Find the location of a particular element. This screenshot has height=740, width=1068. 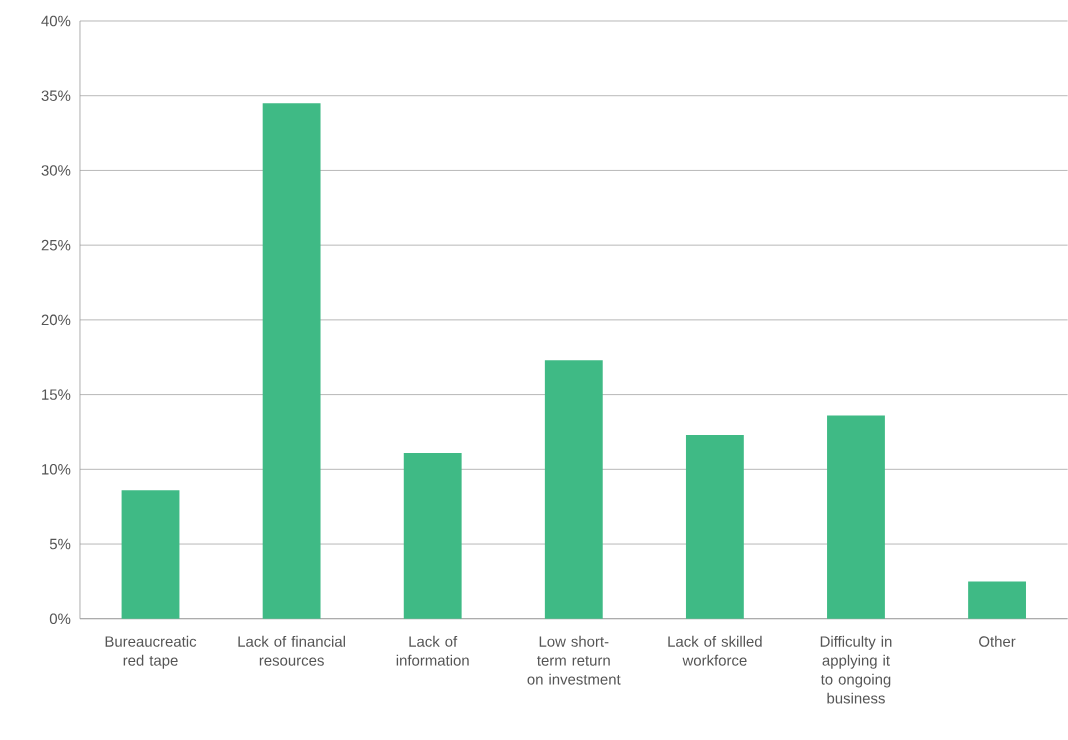

x-tick-label: Lack of skilled workforce is located at coordinates (715, 651).